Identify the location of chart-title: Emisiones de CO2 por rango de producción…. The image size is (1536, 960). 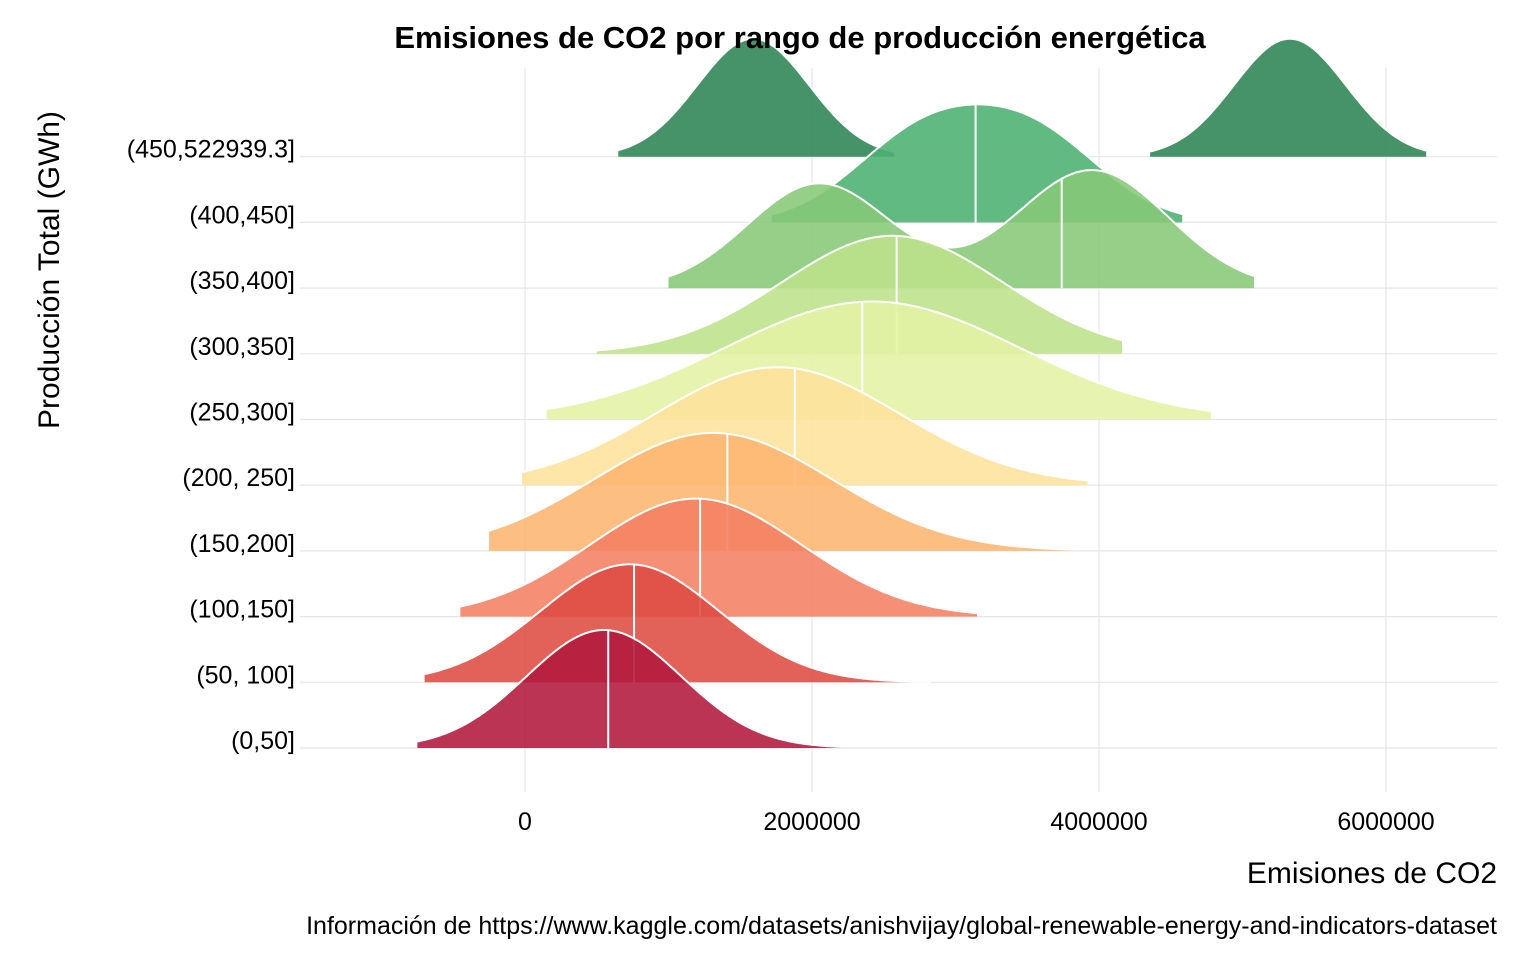
(800, 37).